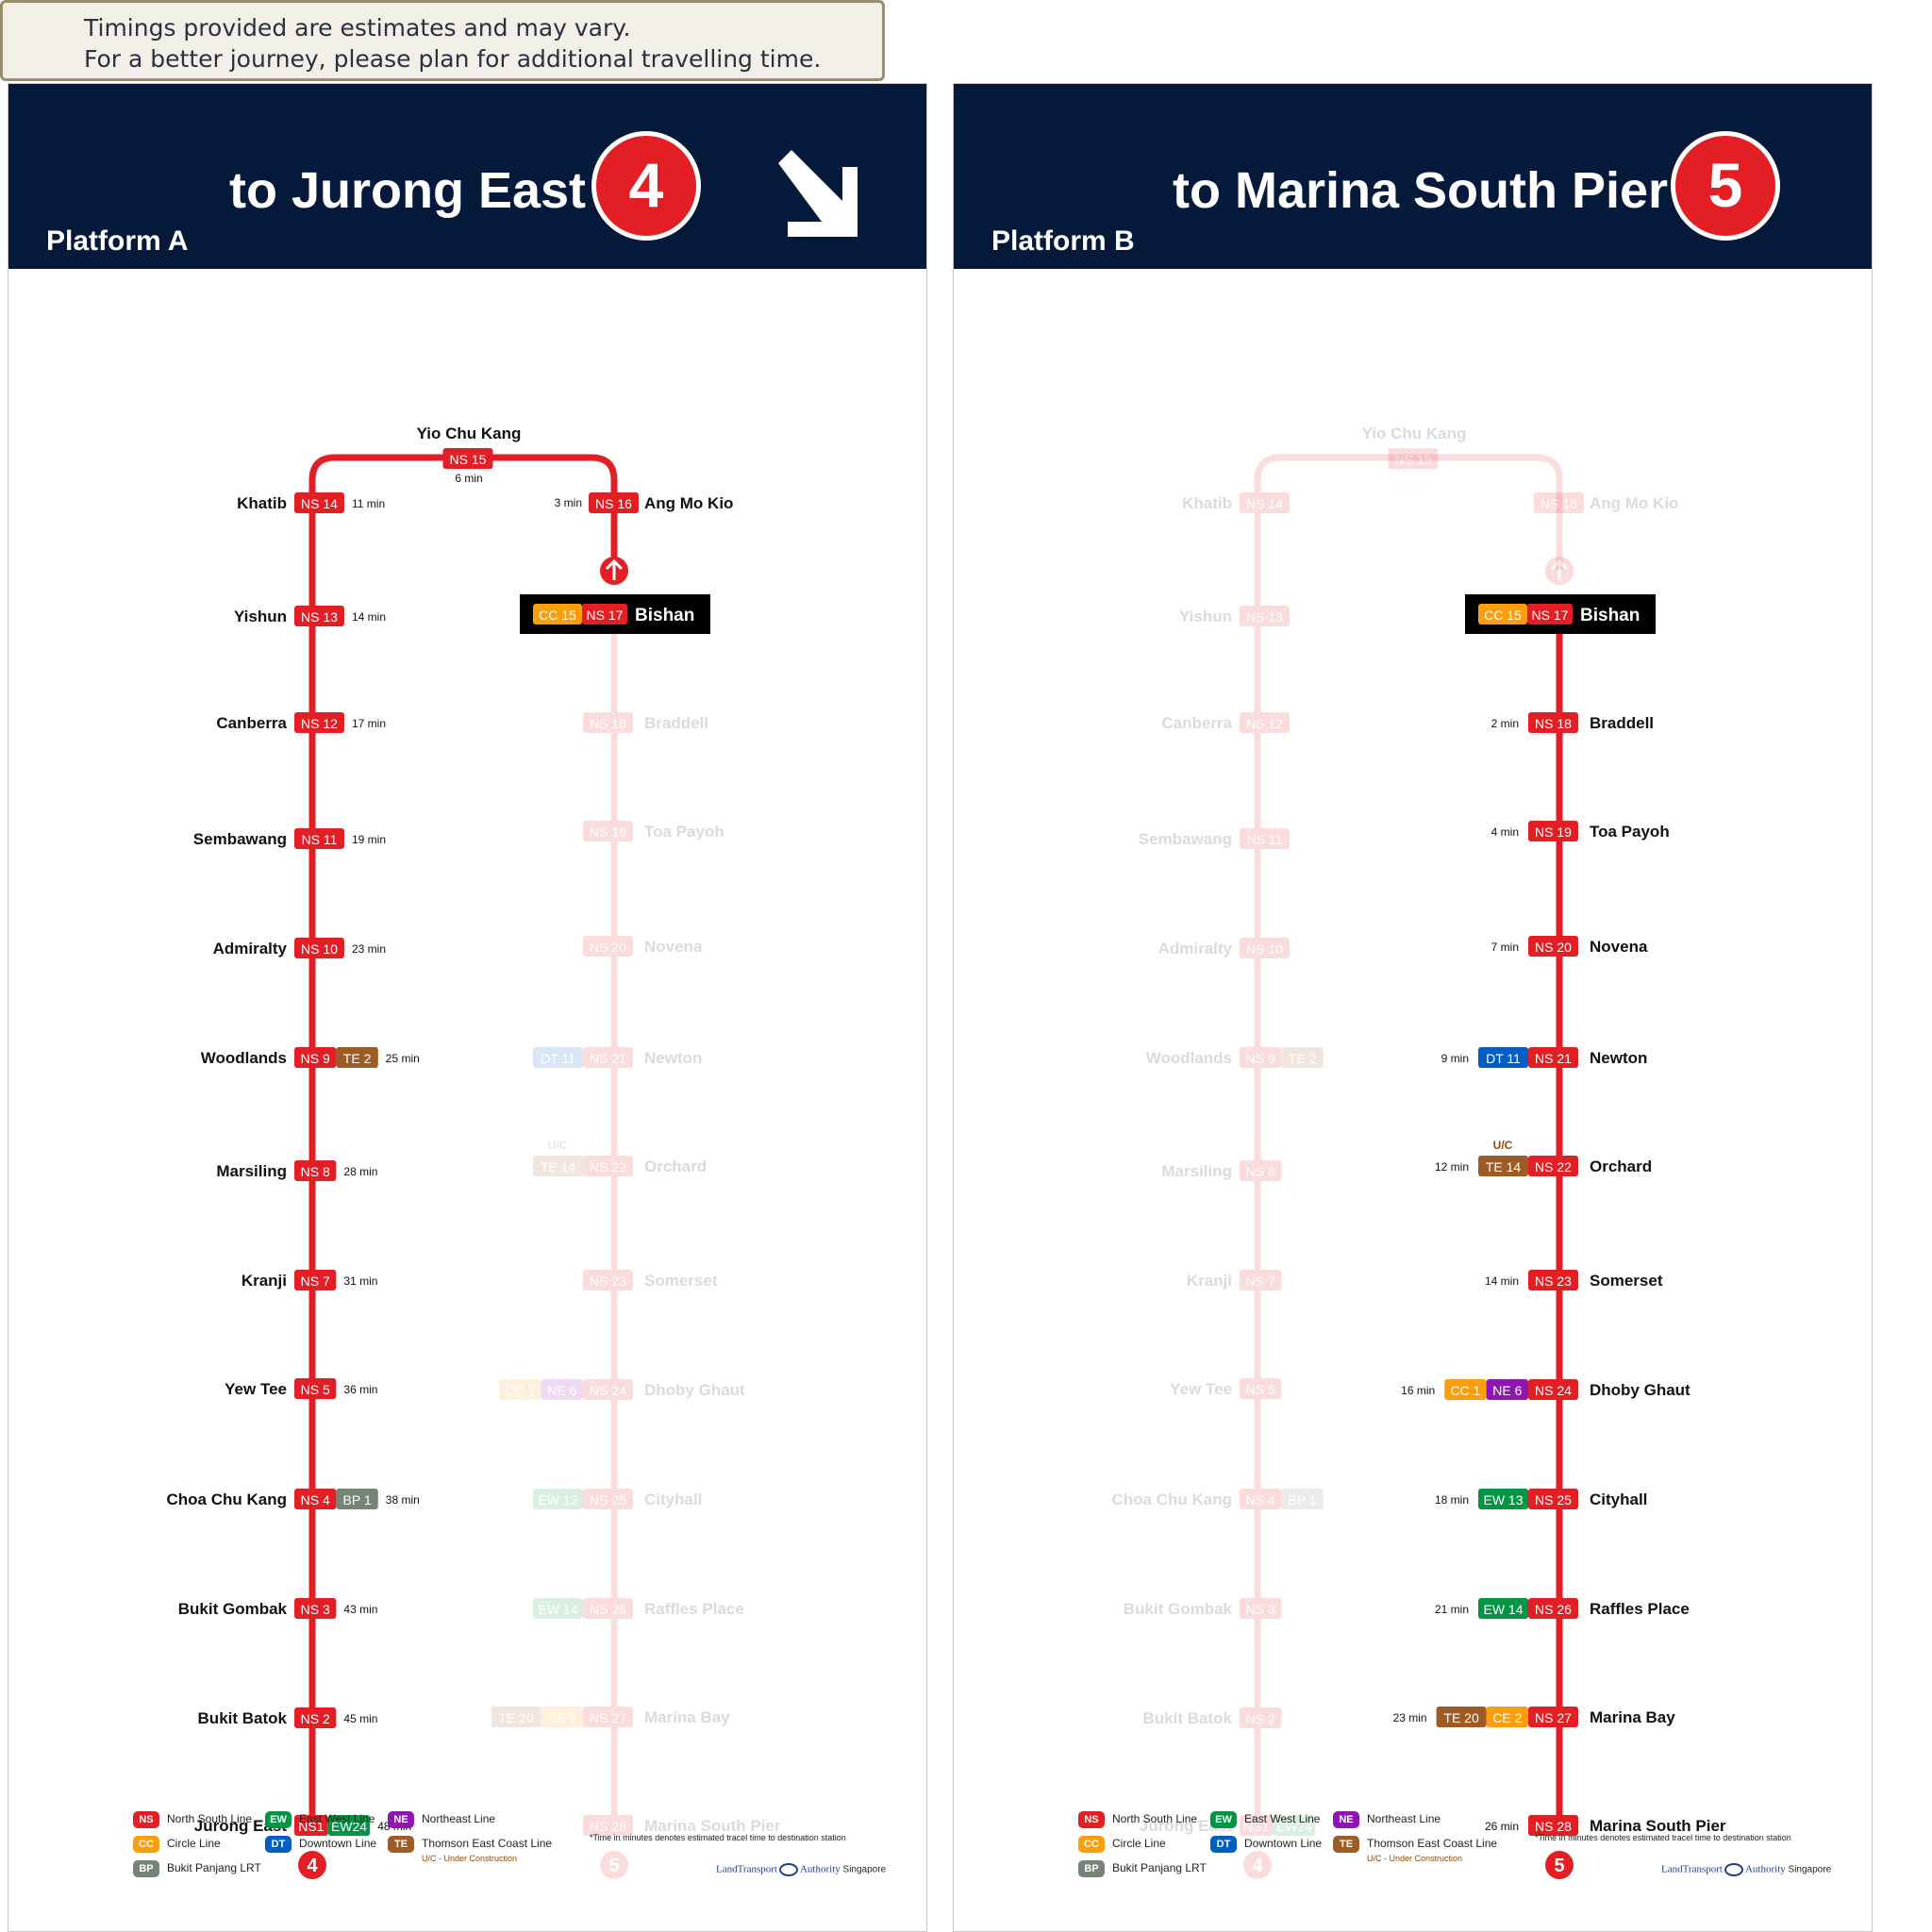 The width and height of the screenshot is (1932, 1932). I want to click on legend-code: NE, so click(1346, 1819).